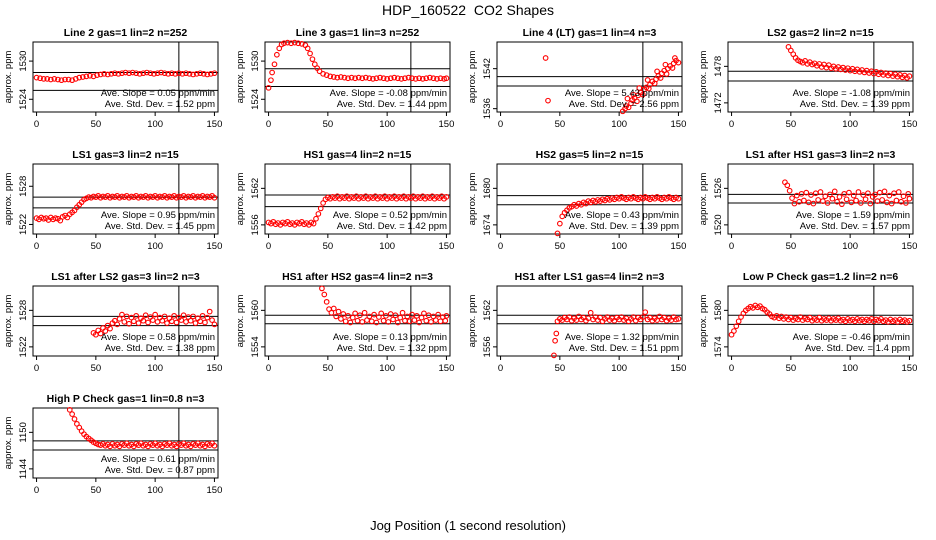 The height and width of the screenshot is (540, 936). I want to click on panel-10-xtick-label-3: 150, so click(447, 368).